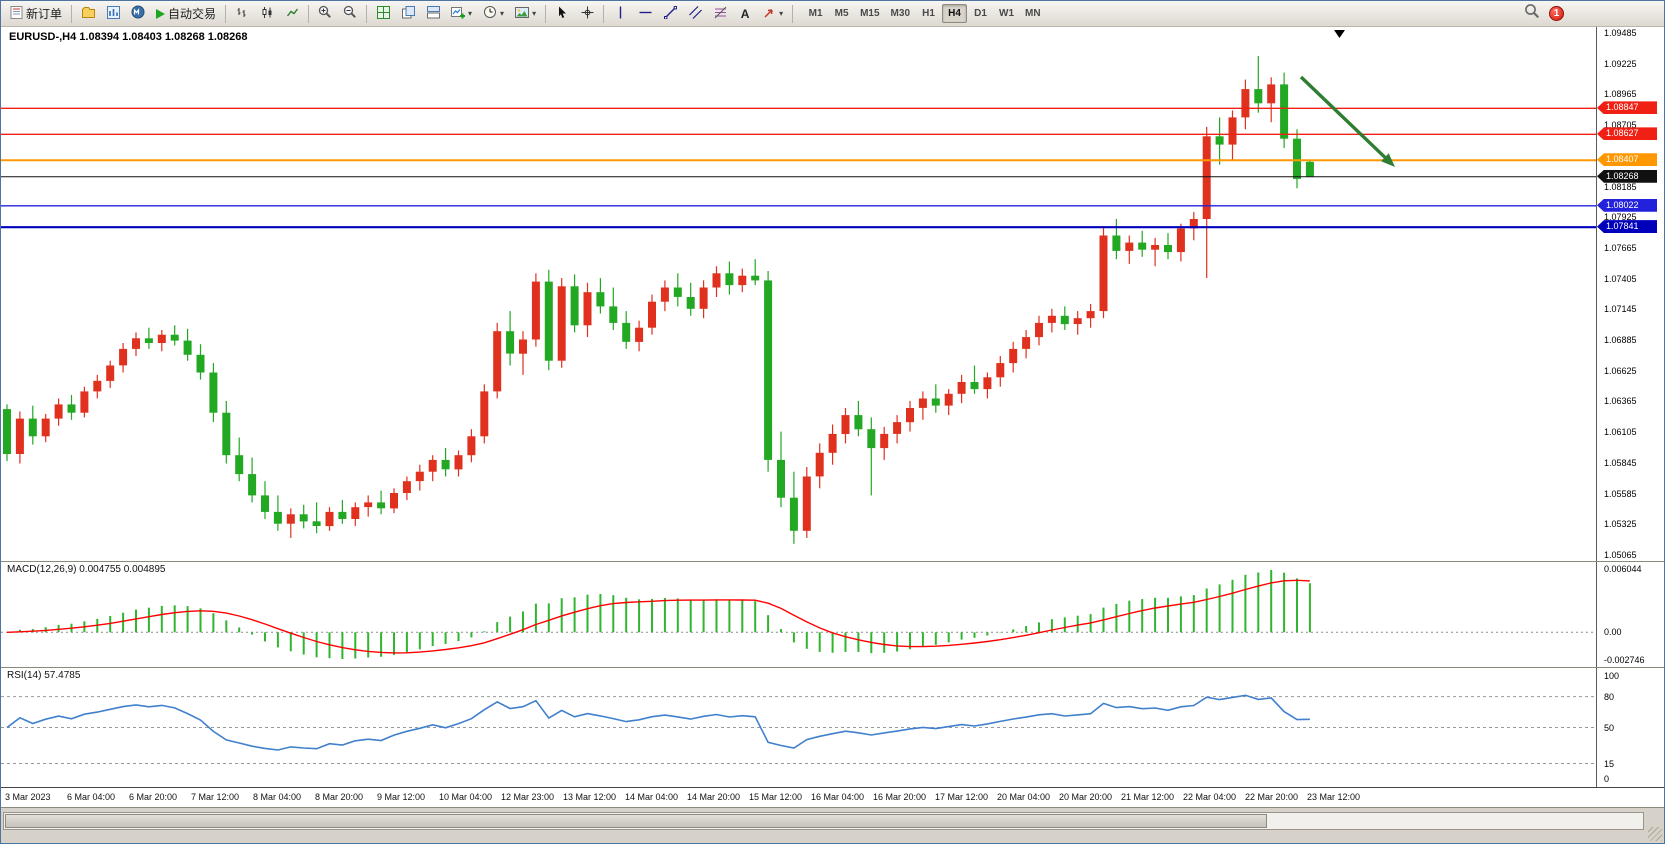  What do you see at coordinates (658, 722) in the screenshot?
I see `rsi-line` at bounding box center [658, 722].